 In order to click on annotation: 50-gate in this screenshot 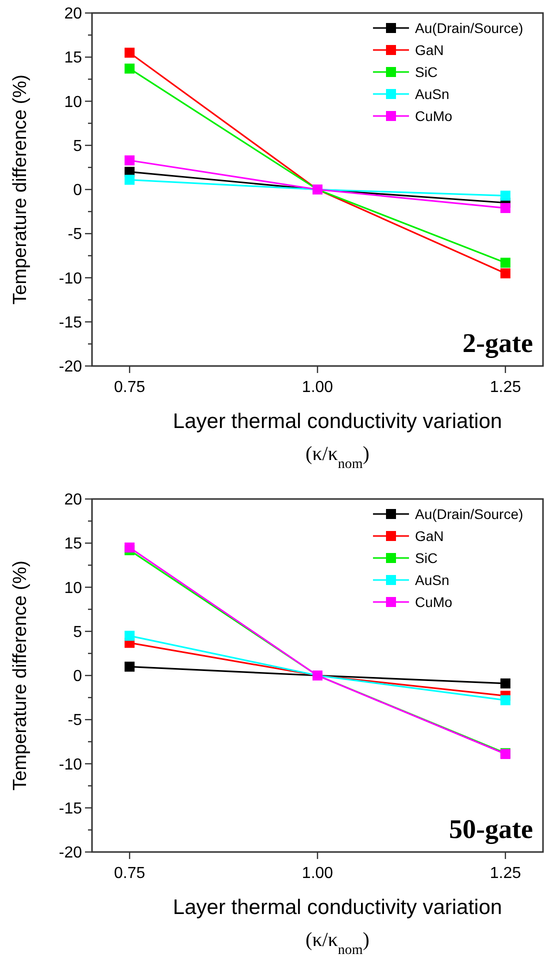, I will do `click(491, 829)`.